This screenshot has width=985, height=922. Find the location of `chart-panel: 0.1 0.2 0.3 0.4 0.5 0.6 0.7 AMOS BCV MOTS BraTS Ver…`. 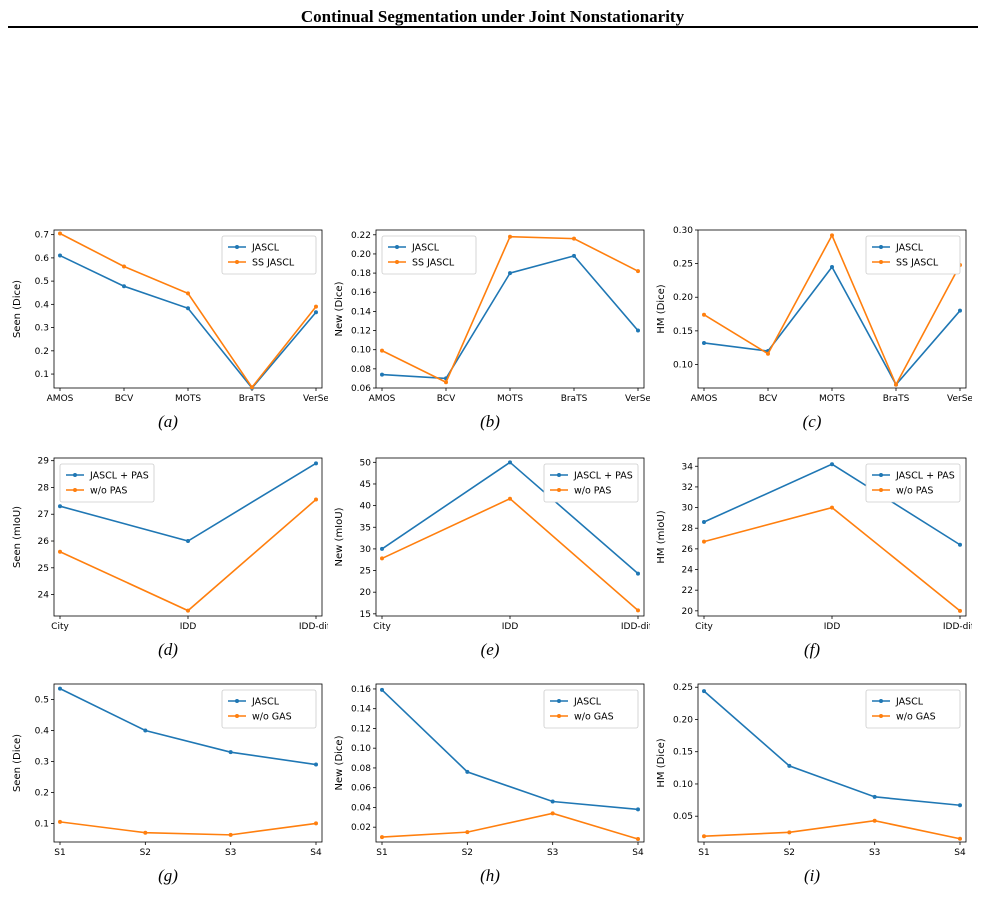

chart-panel: 0.1 0.2 0.3 0.4 0.5 0.6 0.7 AMOS BCV MOTS BraTS Ver… is located at coordinates (168, 325).